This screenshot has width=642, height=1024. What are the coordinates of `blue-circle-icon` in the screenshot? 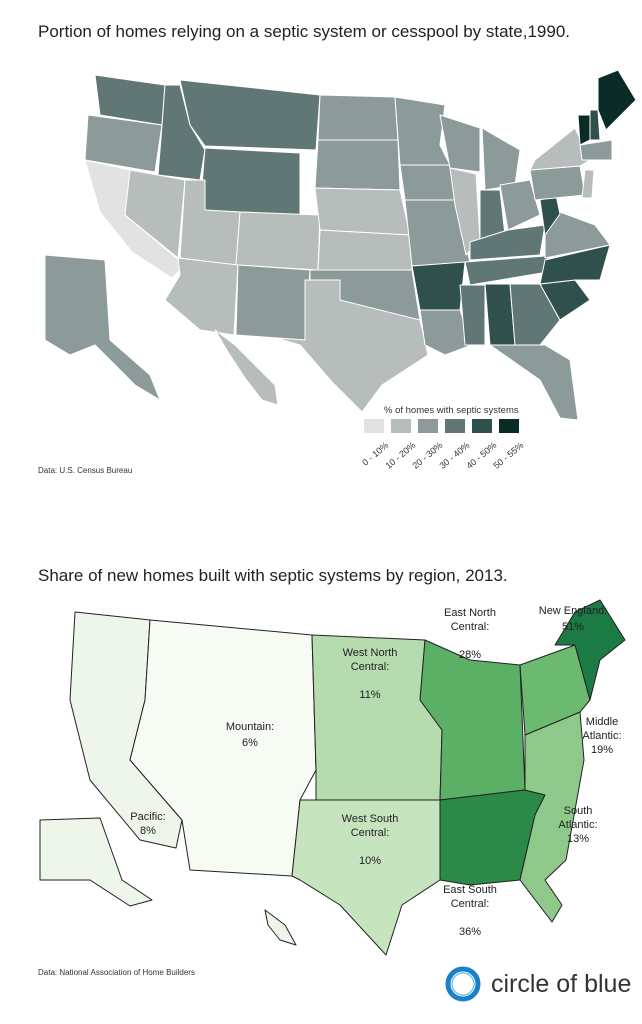 It's located at (463, 984).